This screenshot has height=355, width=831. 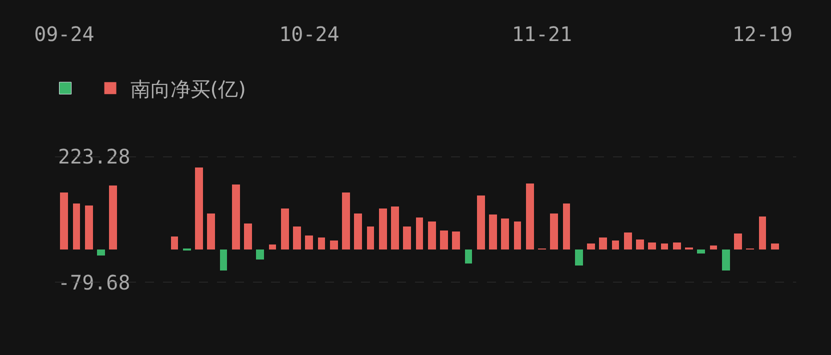 What do you see at coordinates (94, 156) in the screenshot?
I see `y-tick-label: 223.28` at bounding box center [94, 156].